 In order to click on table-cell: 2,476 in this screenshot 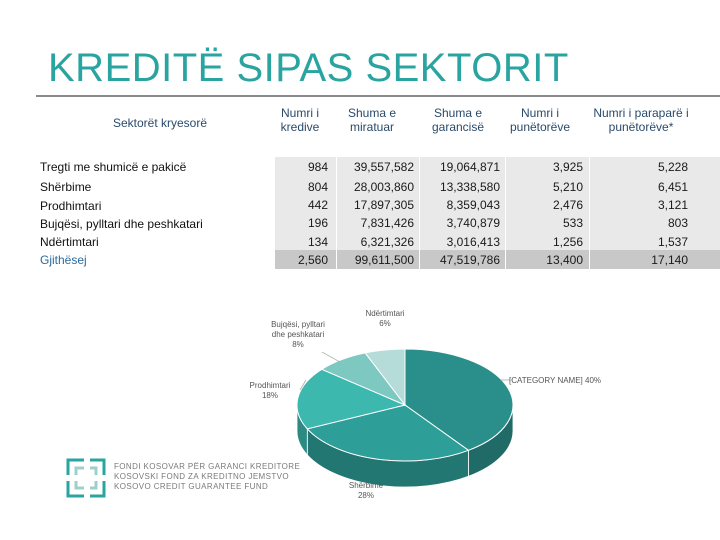, I will do `click(567, 205)`.